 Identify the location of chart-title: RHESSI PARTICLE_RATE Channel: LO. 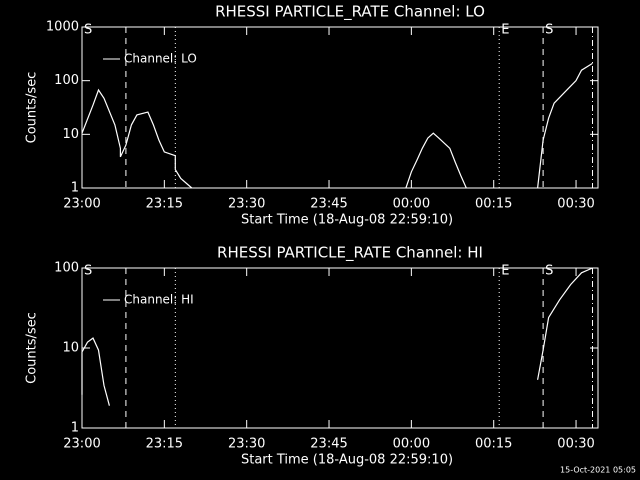
(350, 12).